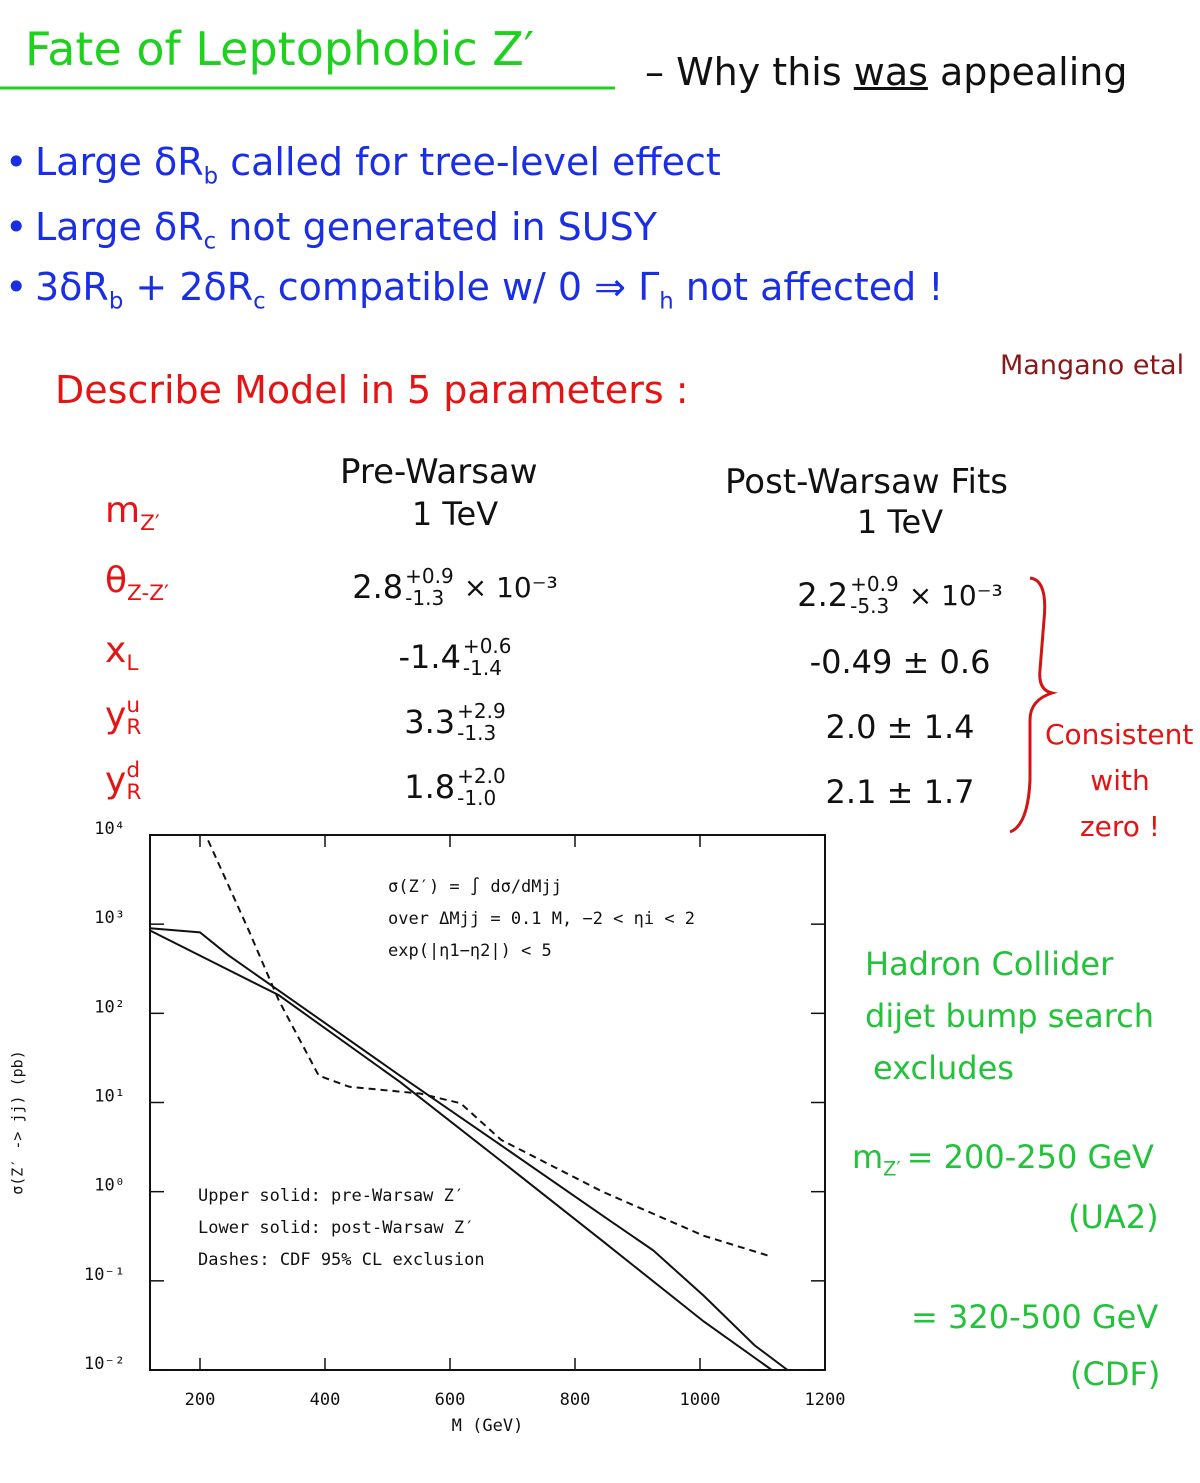  What do you see at coordinates (900, 662) in the screenshot?
I see `cell-value: -0.49 ± 0.6` at bounding box center [900, 662].